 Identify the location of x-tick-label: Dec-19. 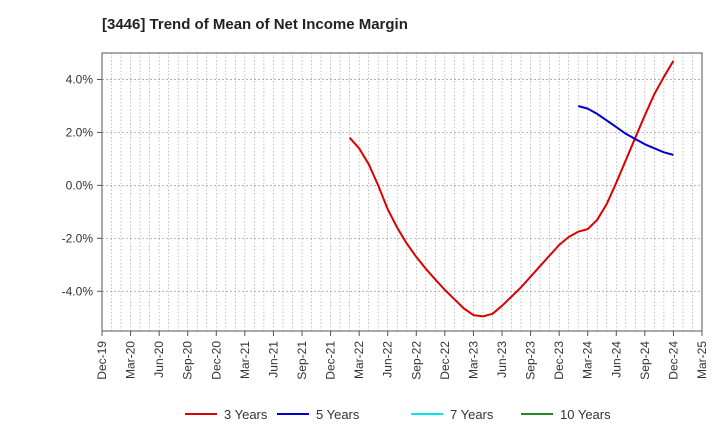
(102, 360).